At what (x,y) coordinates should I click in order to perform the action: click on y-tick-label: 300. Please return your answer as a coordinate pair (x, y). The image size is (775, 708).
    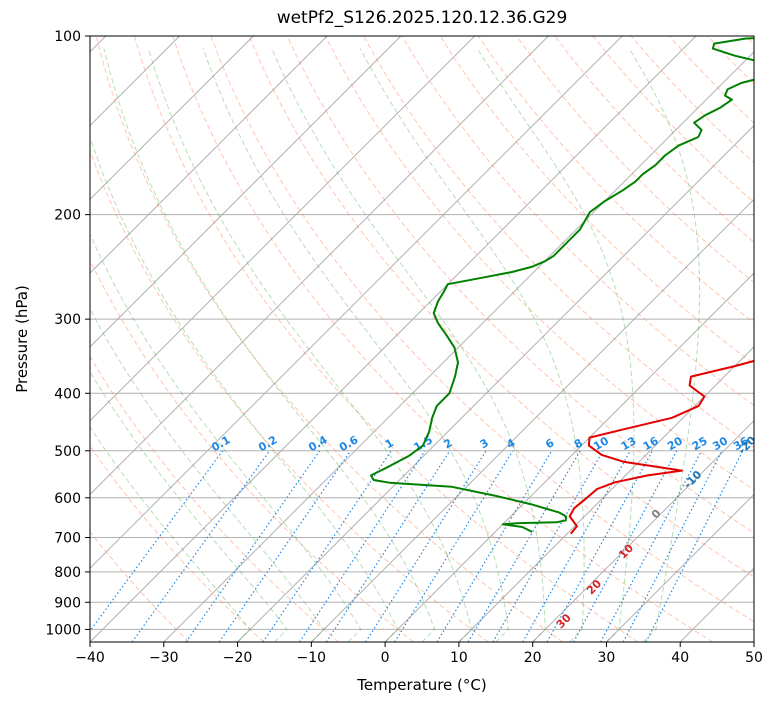
    Looking at the image, I should click on (67, 320).